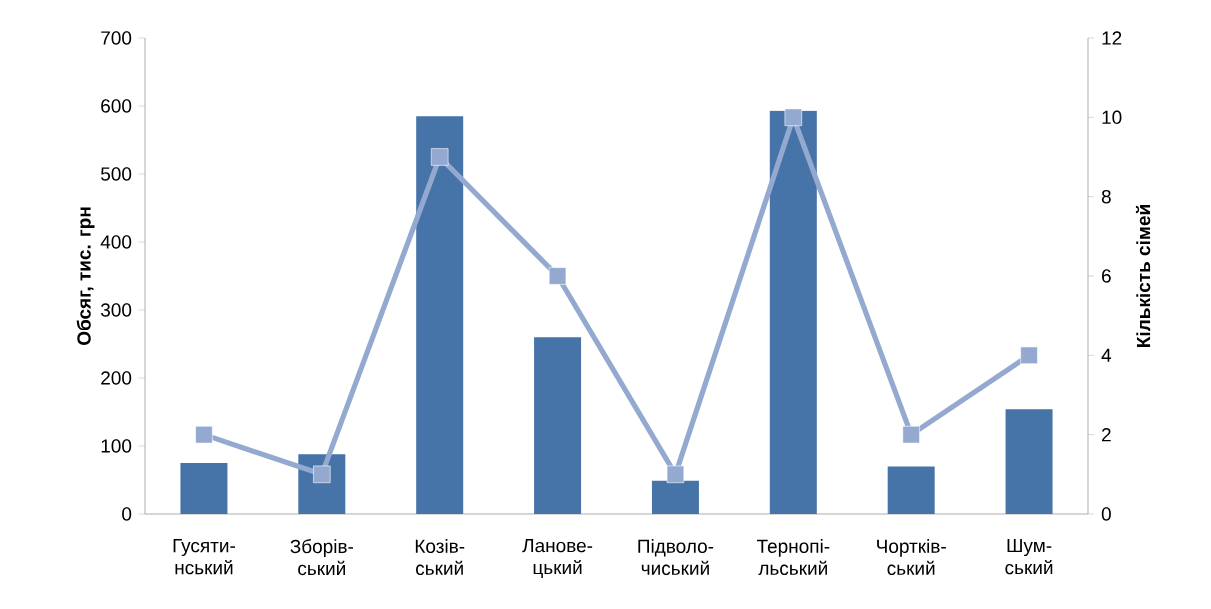 This screenshot has width=1211, height=609. Describe the element at coordinates (911, 557) in the screenshot. I see `x-tick-label: Чортків-ський` at that location.